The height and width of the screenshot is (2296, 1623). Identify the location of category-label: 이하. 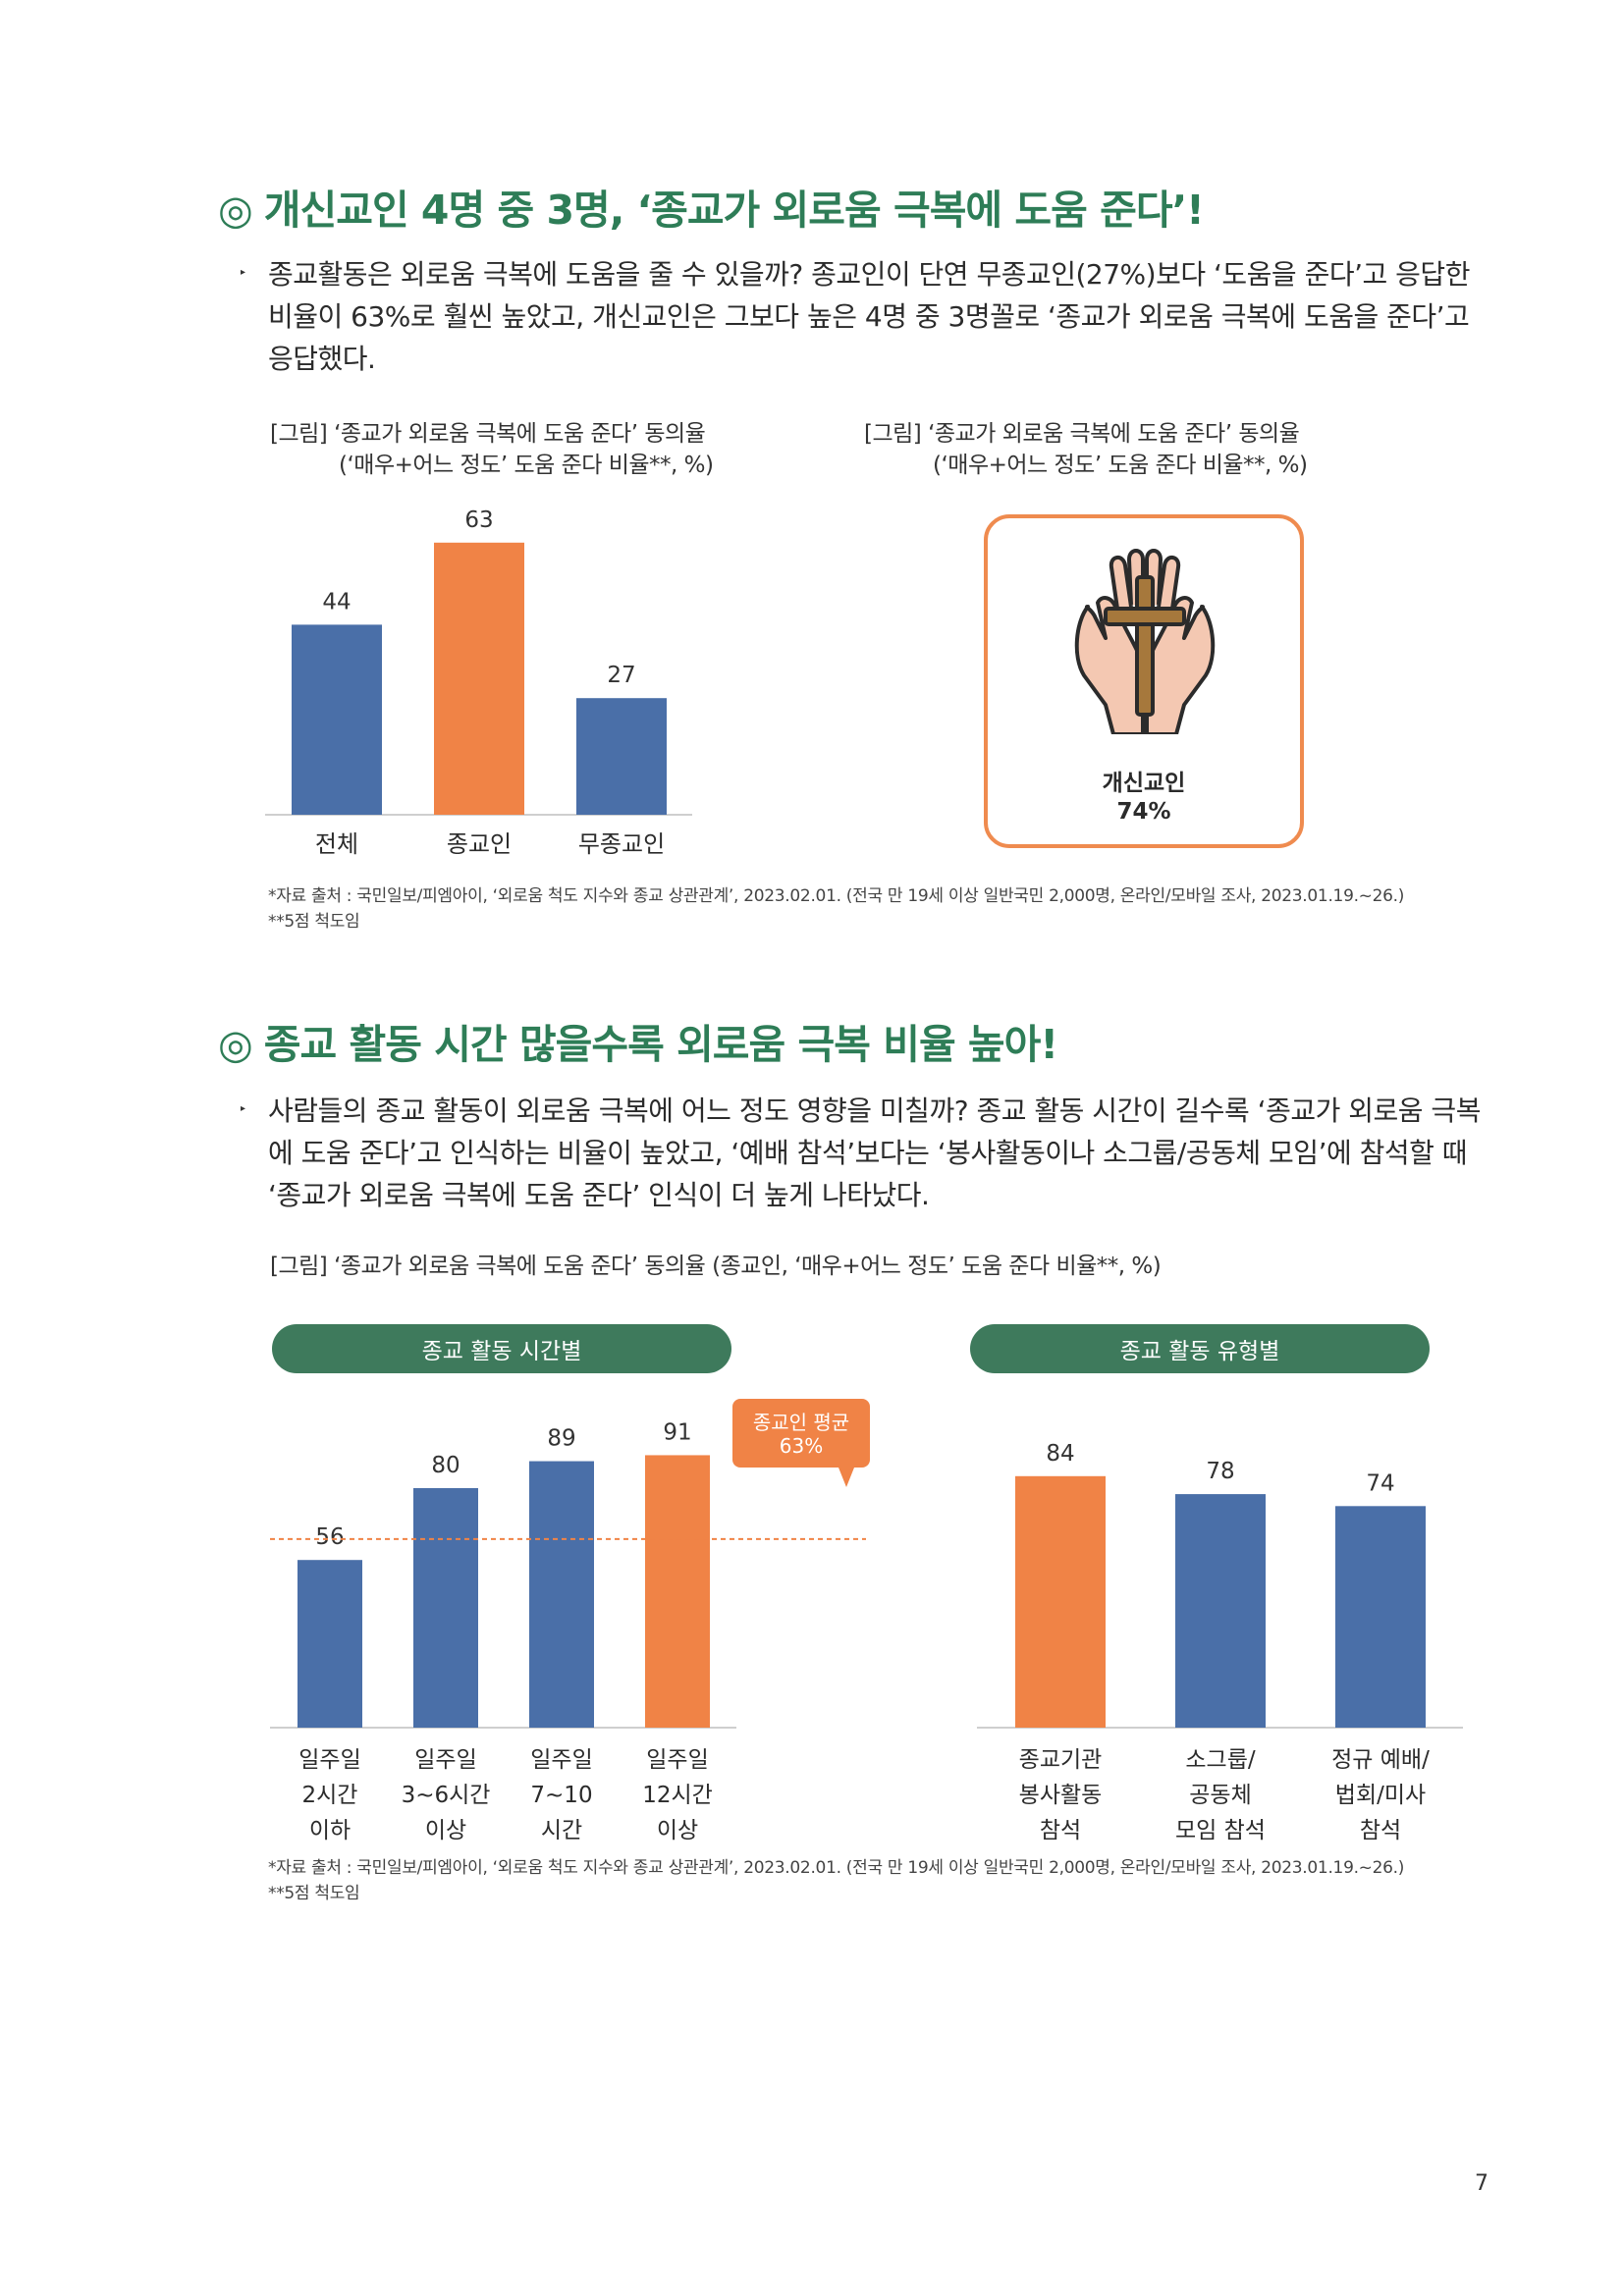
(330, 1831).